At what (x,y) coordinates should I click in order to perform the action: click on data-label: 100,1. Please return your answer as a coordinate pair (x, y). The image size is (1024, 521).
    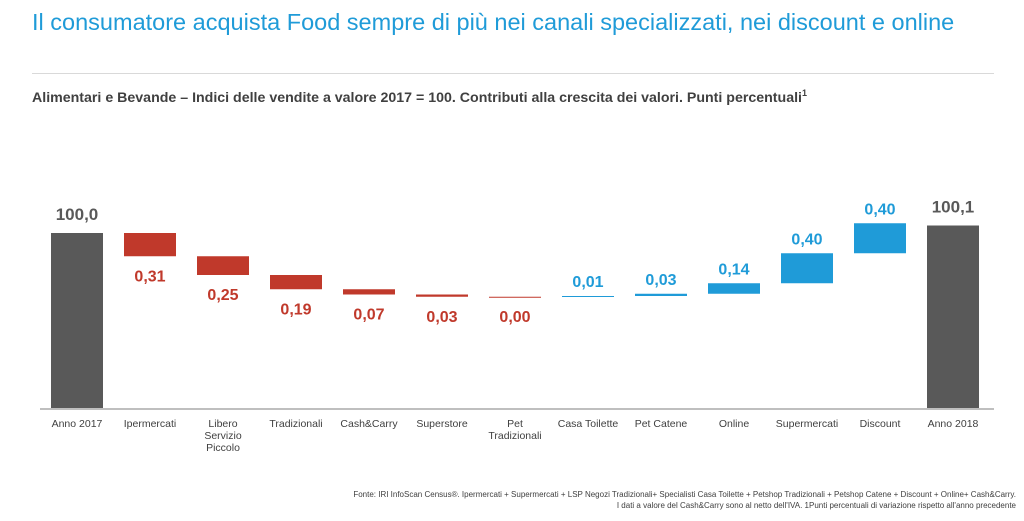
    Looking at the image, I should click on (953, 207).